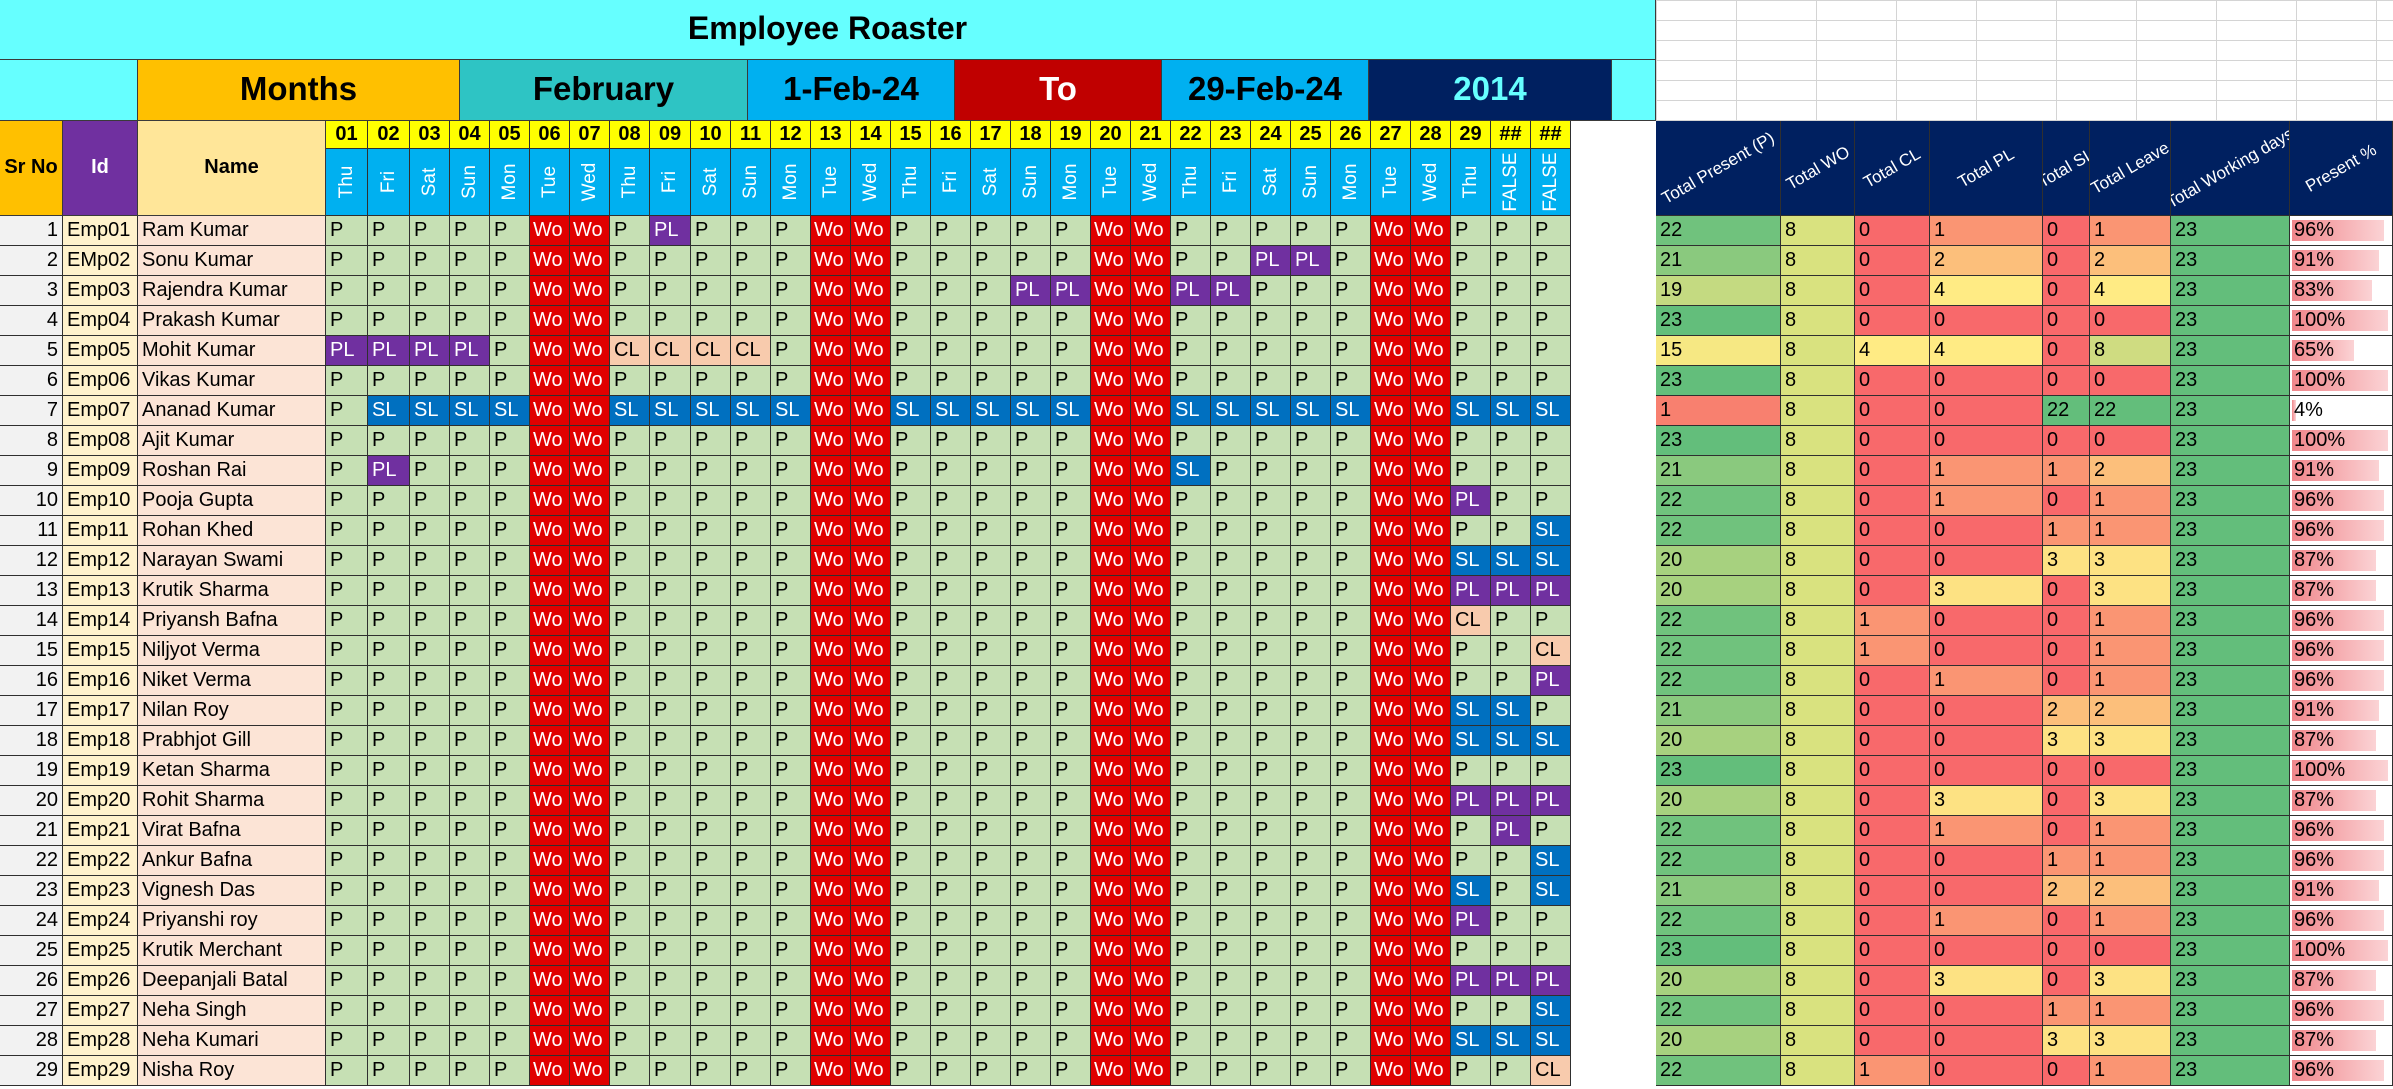 This screenshot has width=2393, height=1089. I want to click on weekday-header-cell: Sat, so click(991, 182).